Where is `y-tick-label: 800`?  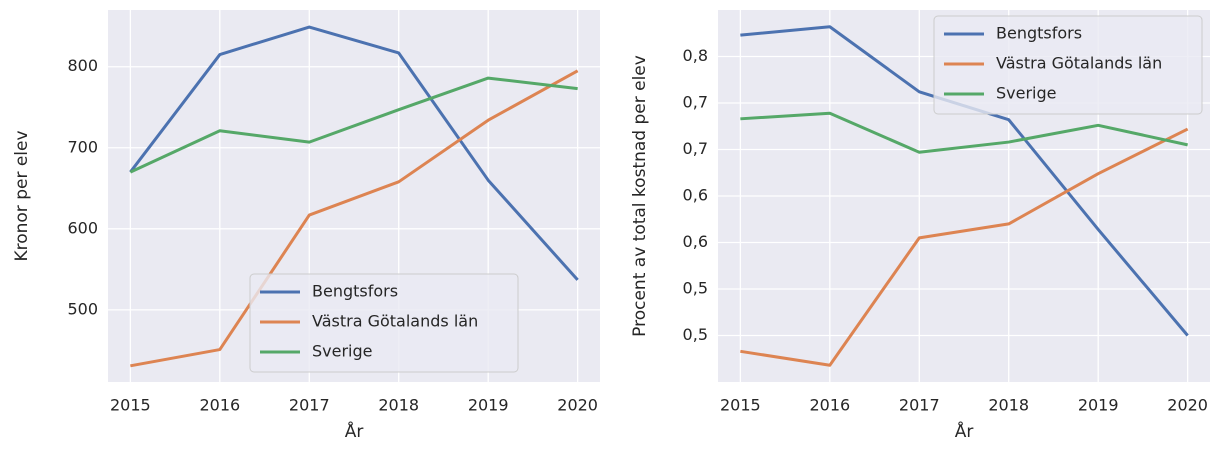 y-tick-label: 800 is located at coordinates (82, 65).